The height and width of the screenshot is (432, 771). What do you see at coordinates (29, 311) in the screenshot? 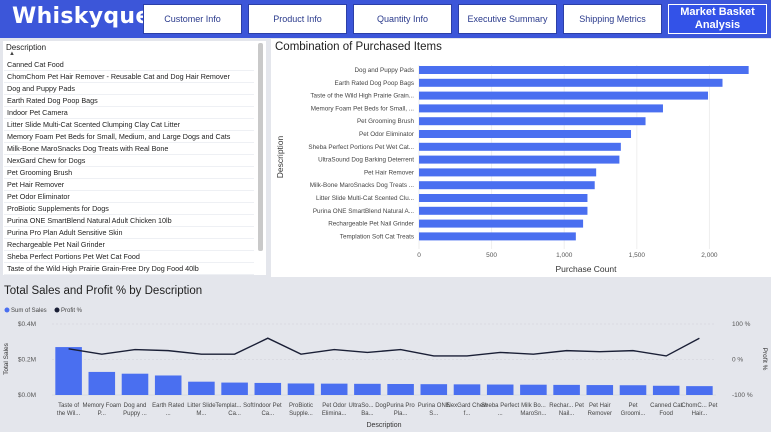
I see `legend-sales-label: Sum of Sales` at bounding box center [29, 311].